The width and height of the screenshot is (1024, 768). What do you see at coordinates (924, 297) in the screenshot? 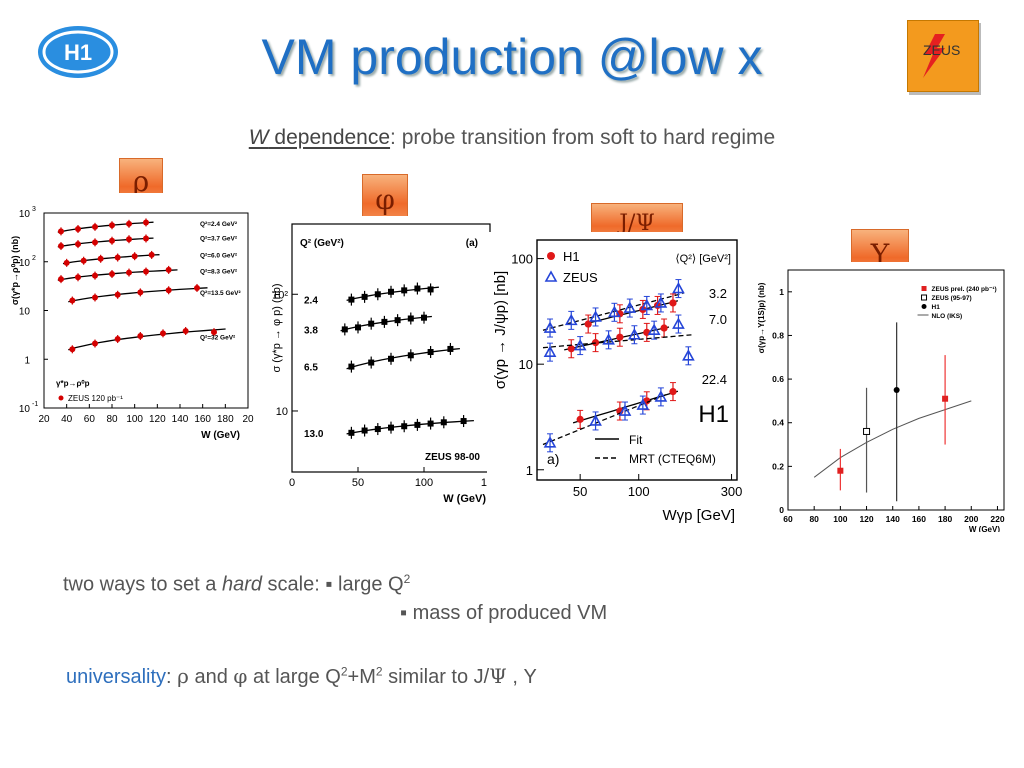
I see `ups-legend-zeus-9597-marker` at bounding box center [924, 297].